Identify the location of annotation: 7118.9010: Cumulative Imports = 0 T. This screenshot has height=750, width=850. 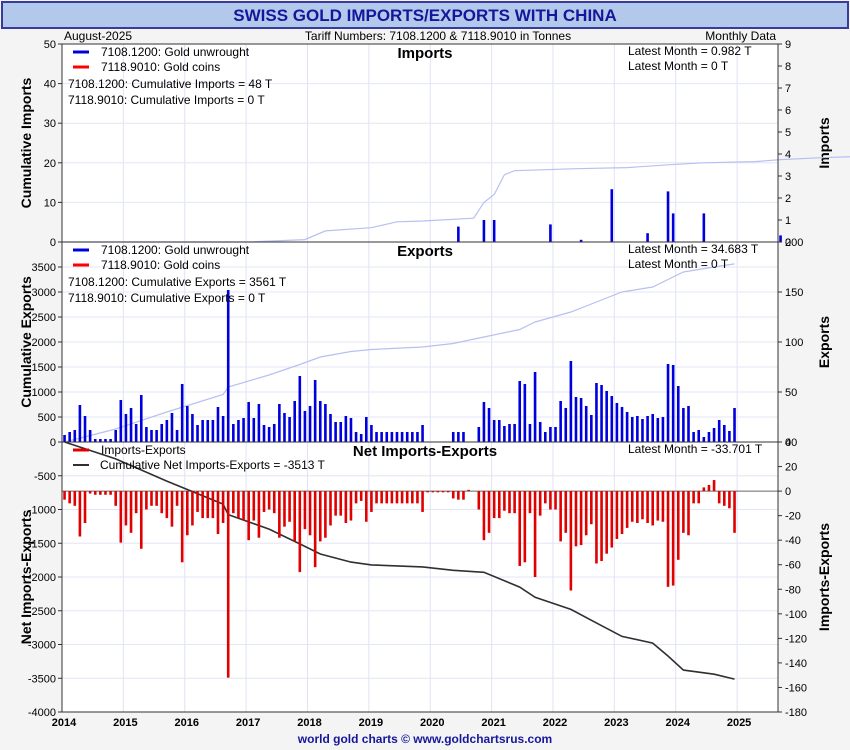
(166, 100).